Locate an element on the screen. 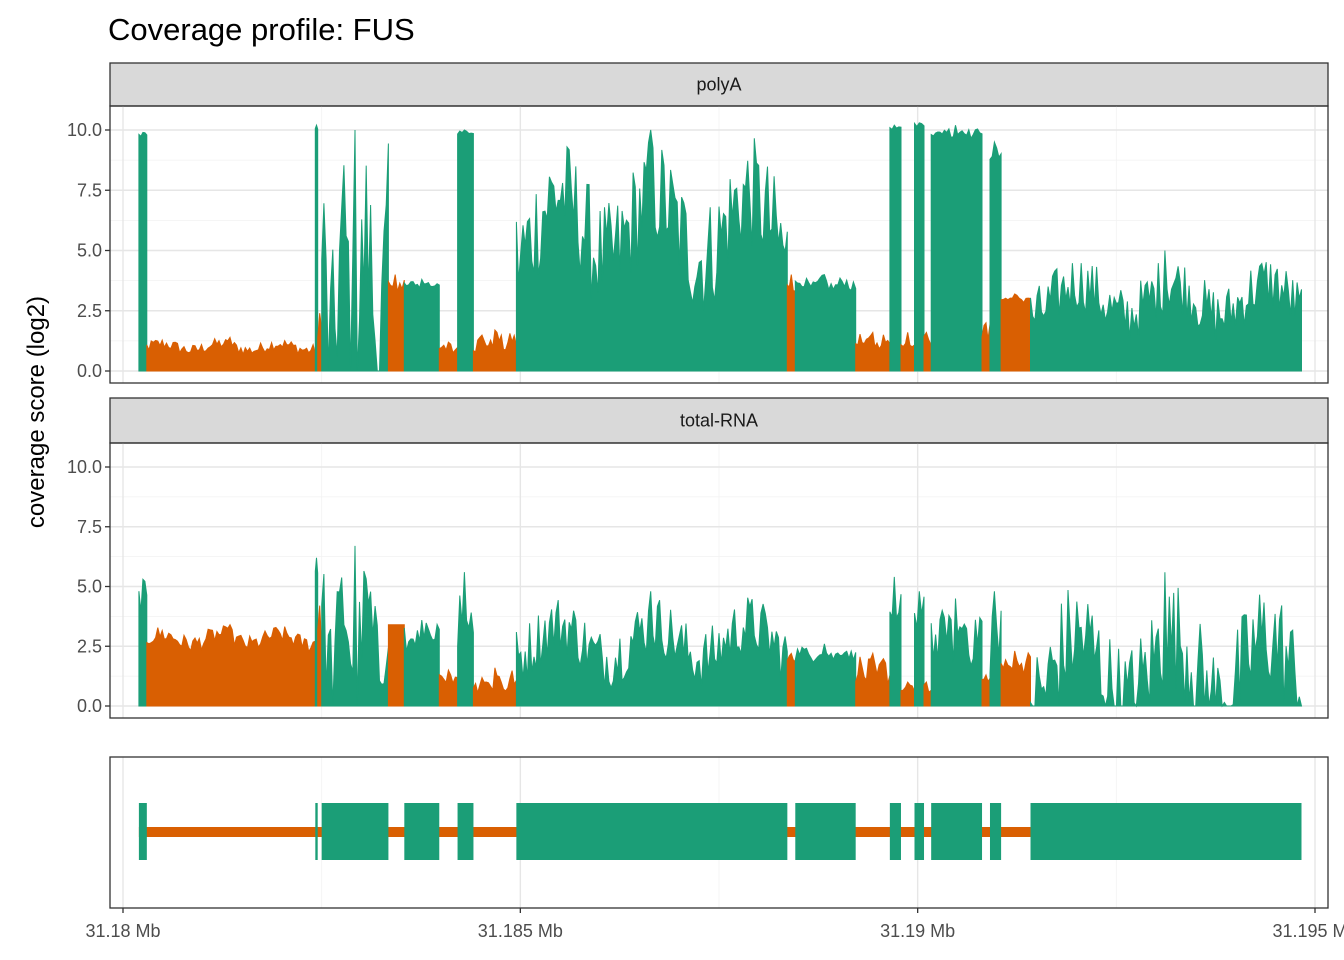 This screenshot has height=960, width=1344. y-axis-label: coverage score (log2) is located at coordinates (36, 412).